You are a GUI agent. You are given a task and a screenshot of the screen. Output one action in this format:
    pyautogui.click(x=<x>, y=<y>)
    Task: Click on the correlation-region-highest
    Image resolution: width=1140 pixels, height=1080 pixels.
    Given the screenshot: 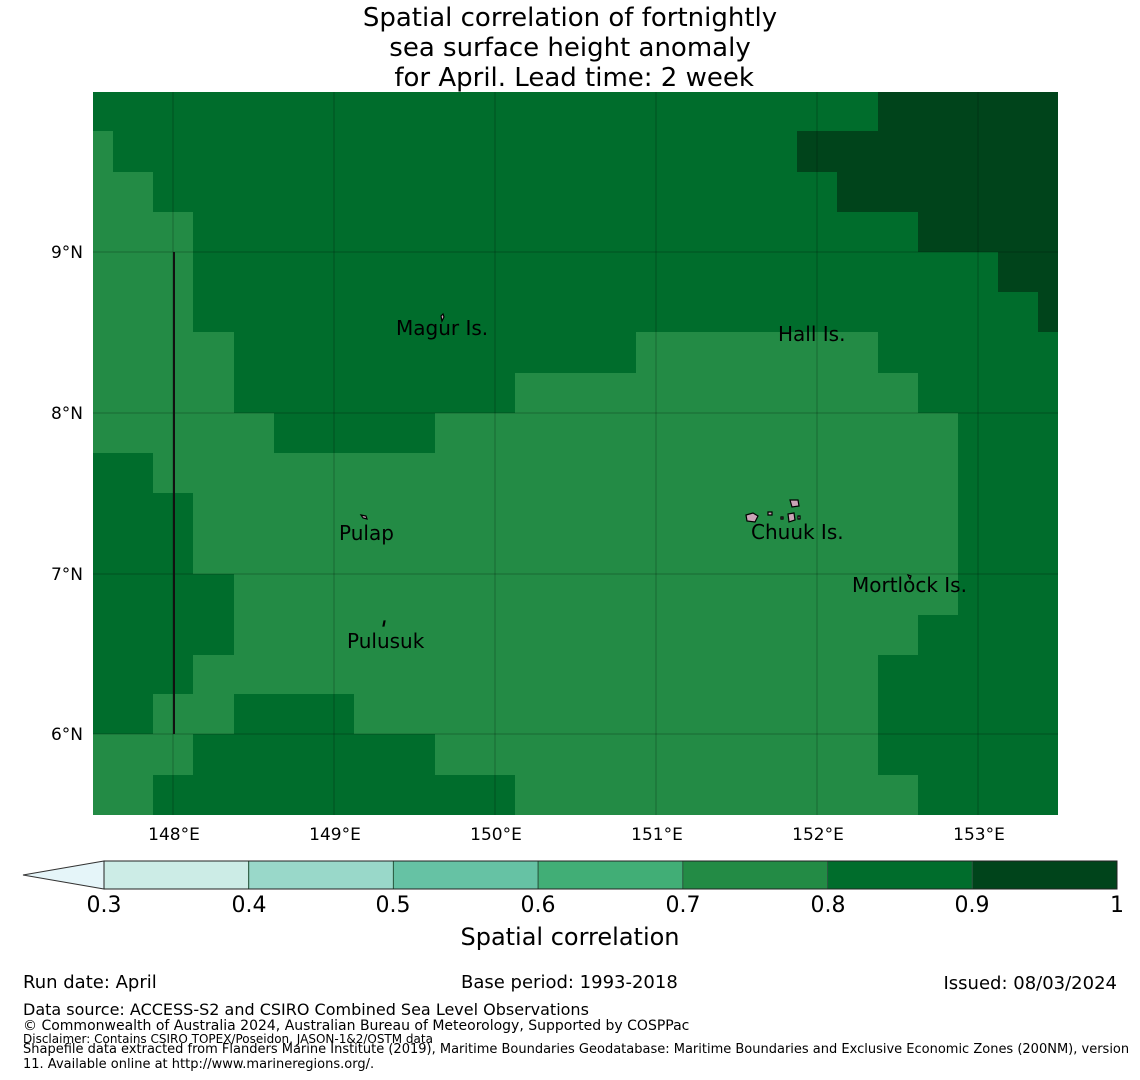 What is the action you would take?
    pyautogui.click(x=927, y=212)
    